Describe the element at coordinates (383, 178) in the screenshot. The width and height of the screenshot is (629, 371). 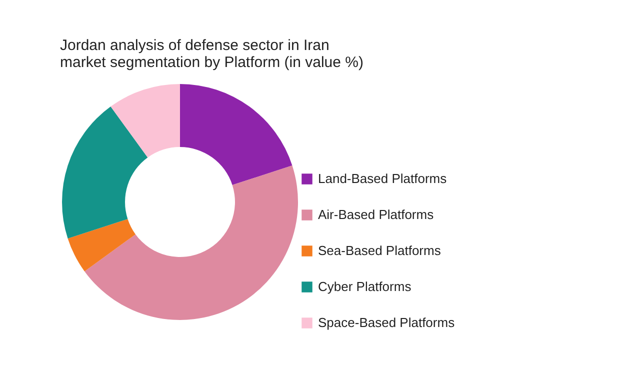
I see `legend-label: Land-Based Platforms` at that location.